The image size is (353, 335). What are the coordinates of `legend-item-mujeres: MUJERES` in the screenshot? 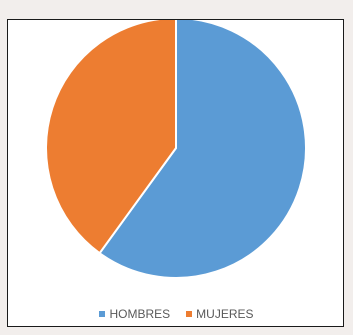 It's located at (220, 314).